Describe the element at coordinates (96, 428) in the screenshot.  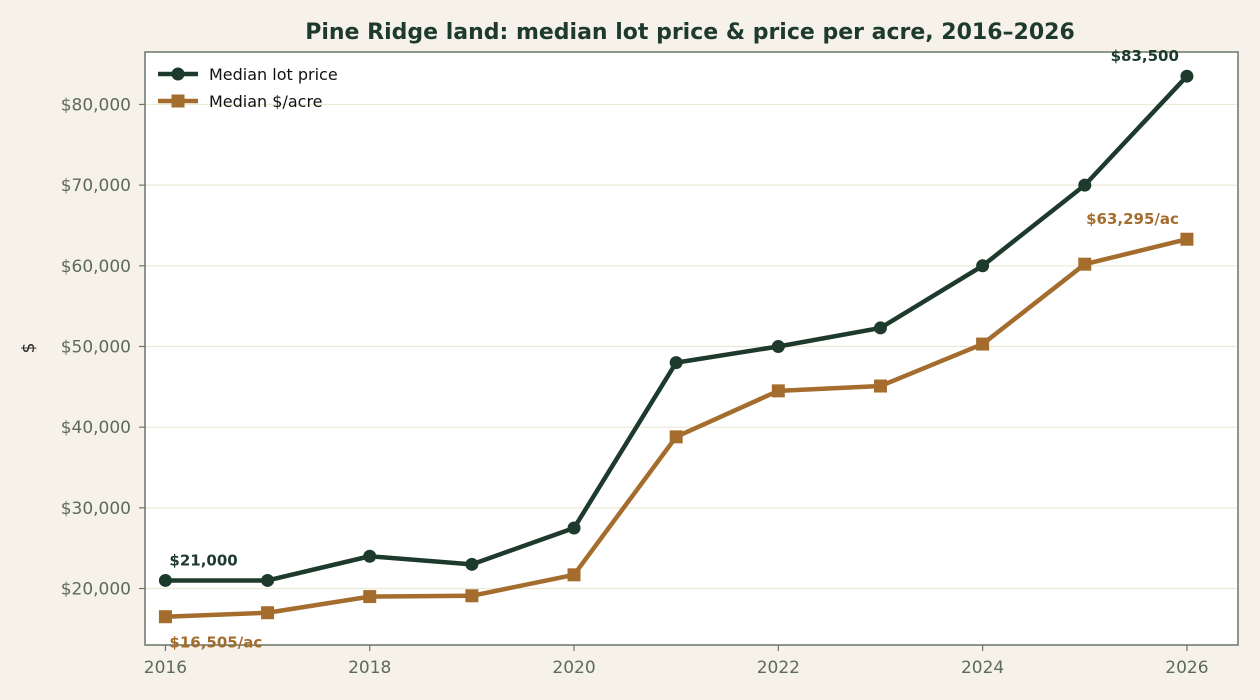
I see `y-tick-label: $40,000` at that location.